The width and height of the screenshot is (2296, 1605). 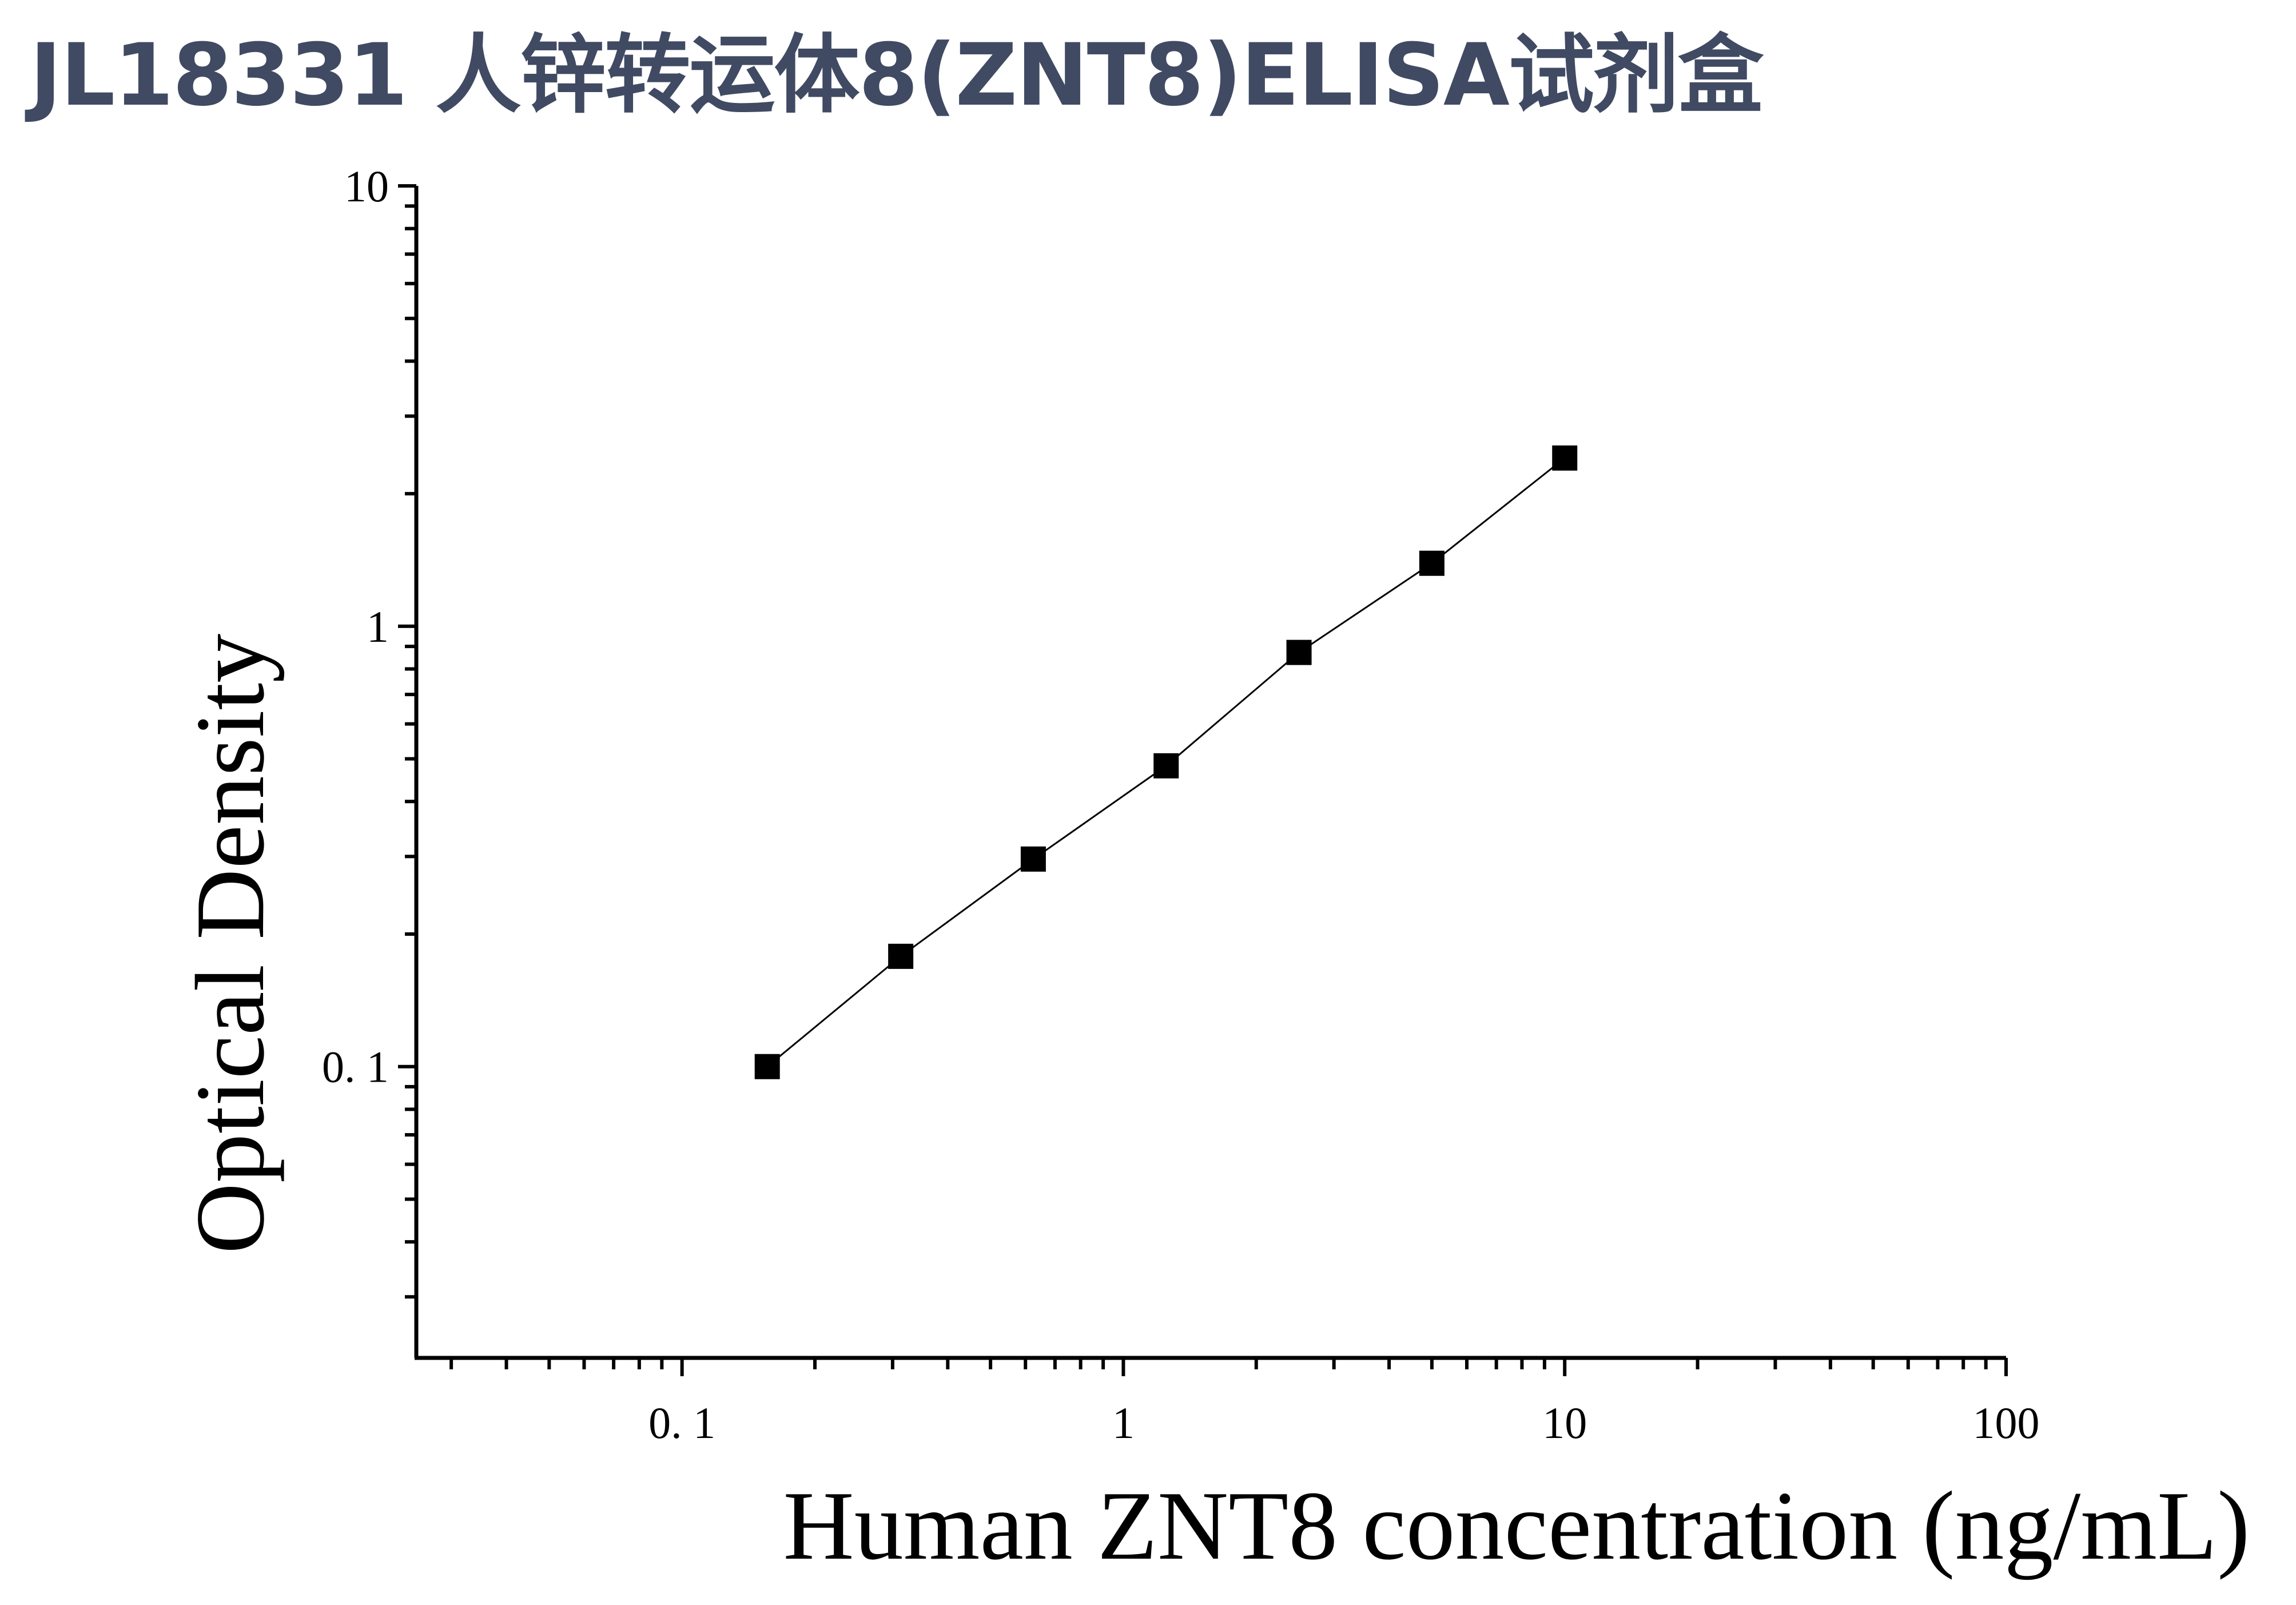 What do you see at coordinates (681, 1423) in the screenshot?
I see `x-tick-label: 0. 1` at bounding box center [681, 1423].